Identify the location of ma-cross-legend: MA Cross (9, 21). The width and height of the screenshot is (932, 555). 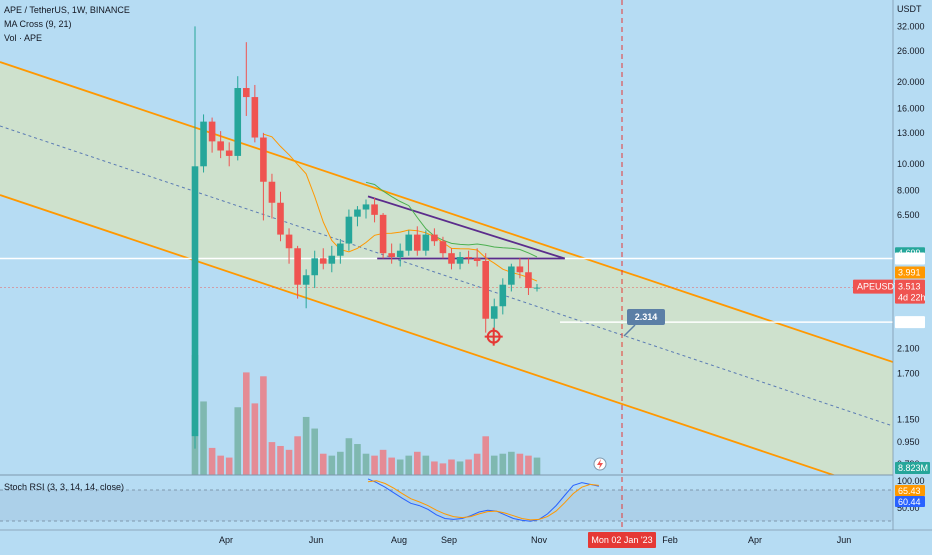
(38, 24).